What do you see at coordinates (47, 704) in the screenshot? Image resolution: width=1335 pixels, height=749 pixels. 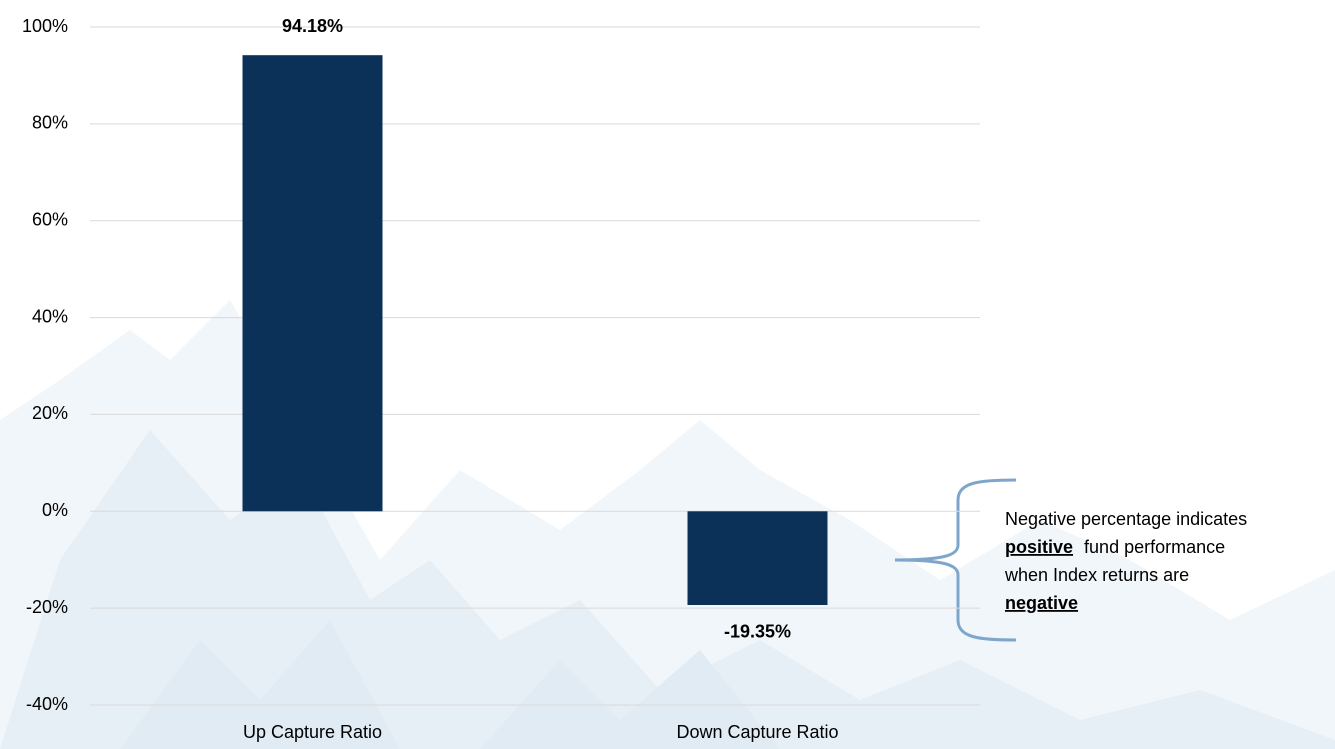 I see `y-tick-label: -40%` at bounding box center [47, 704].